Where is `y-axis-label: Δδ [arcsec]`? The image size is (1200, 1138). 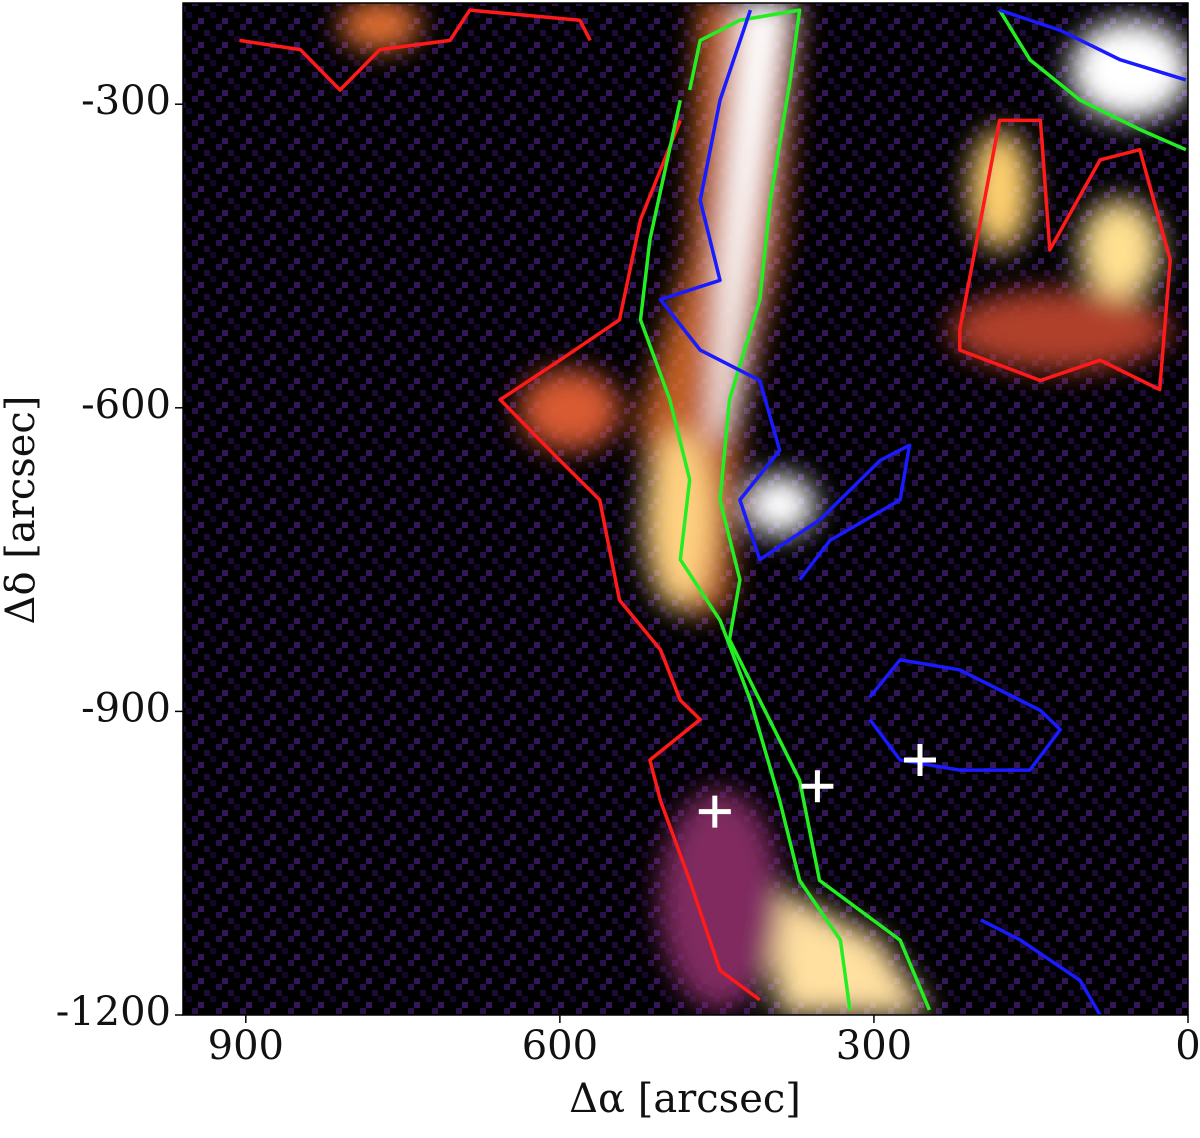 y-axis-label: Δδ [arcsec] is located at coordinates (22, 510).